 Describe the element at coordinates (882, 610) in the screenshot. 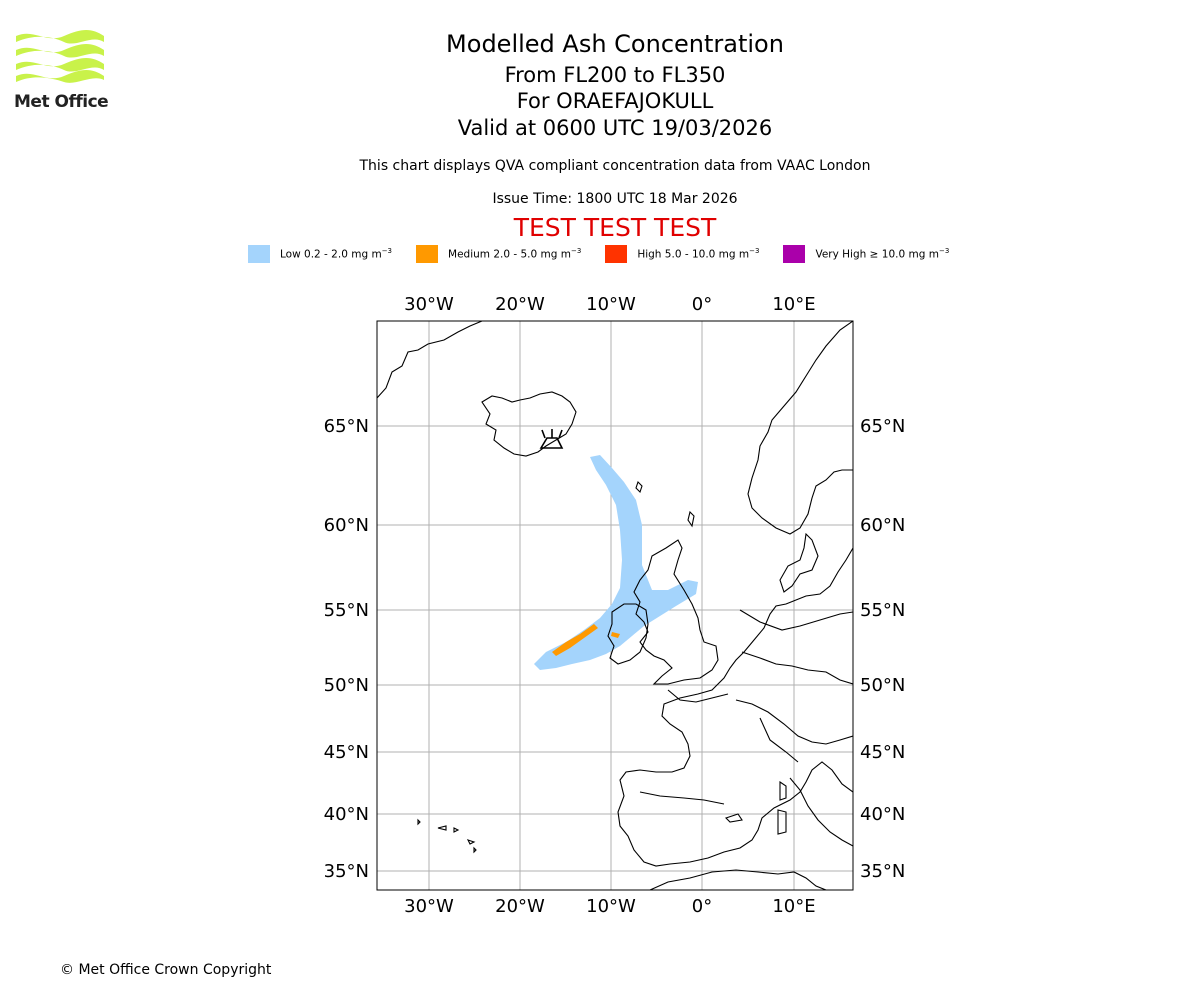

I see `lat-label-right-55n: 55°N` at that location.